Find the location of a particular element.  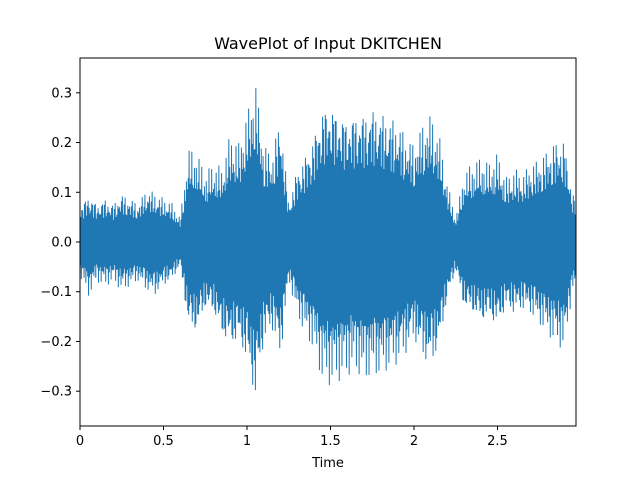

x-axis-label: Time is located at coordinates (327, 463).